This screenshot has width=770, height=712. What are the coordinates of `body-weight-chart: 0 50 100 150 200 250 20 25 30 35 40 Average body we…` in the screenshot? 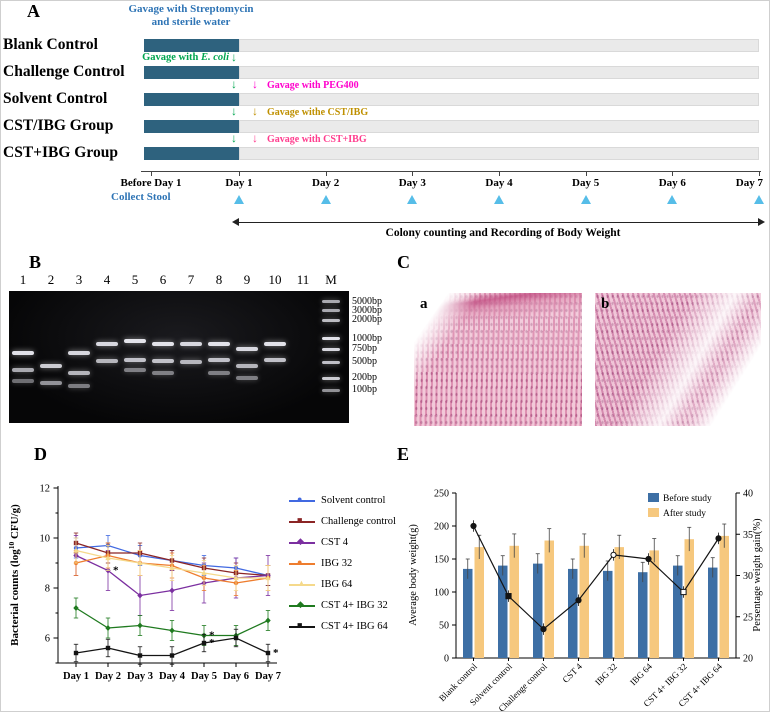 It's located at (585, 600).